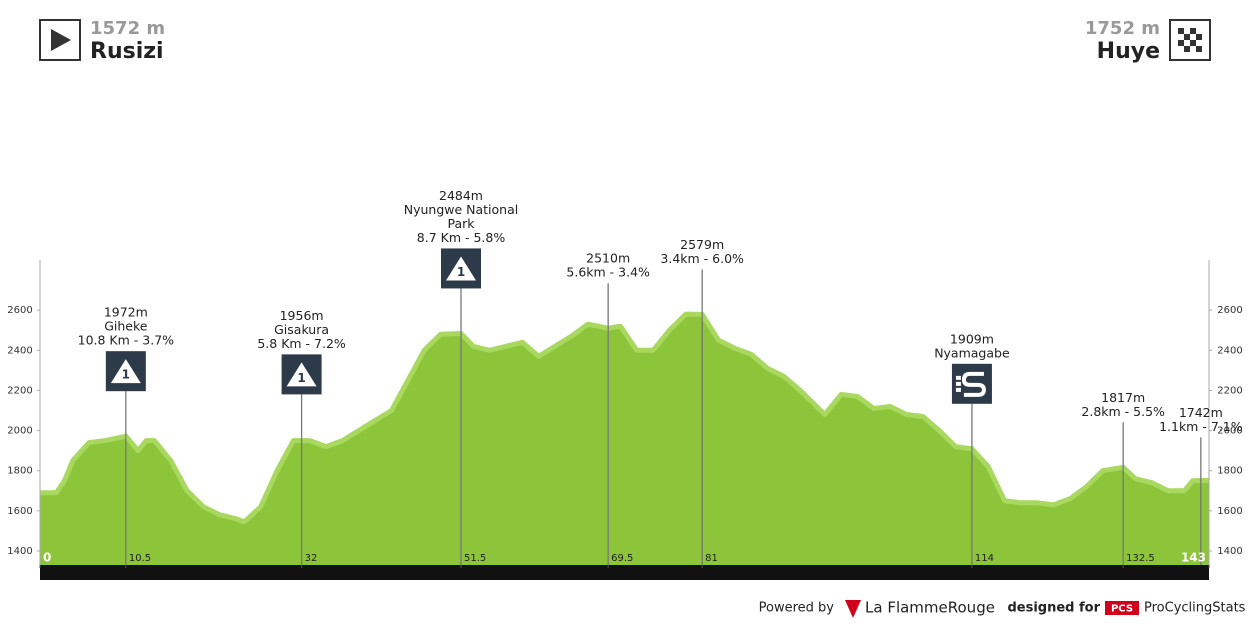  Describe the element at coordinates (1128, 51) in the screenshot. I see `finish-name: Huye` at that location.